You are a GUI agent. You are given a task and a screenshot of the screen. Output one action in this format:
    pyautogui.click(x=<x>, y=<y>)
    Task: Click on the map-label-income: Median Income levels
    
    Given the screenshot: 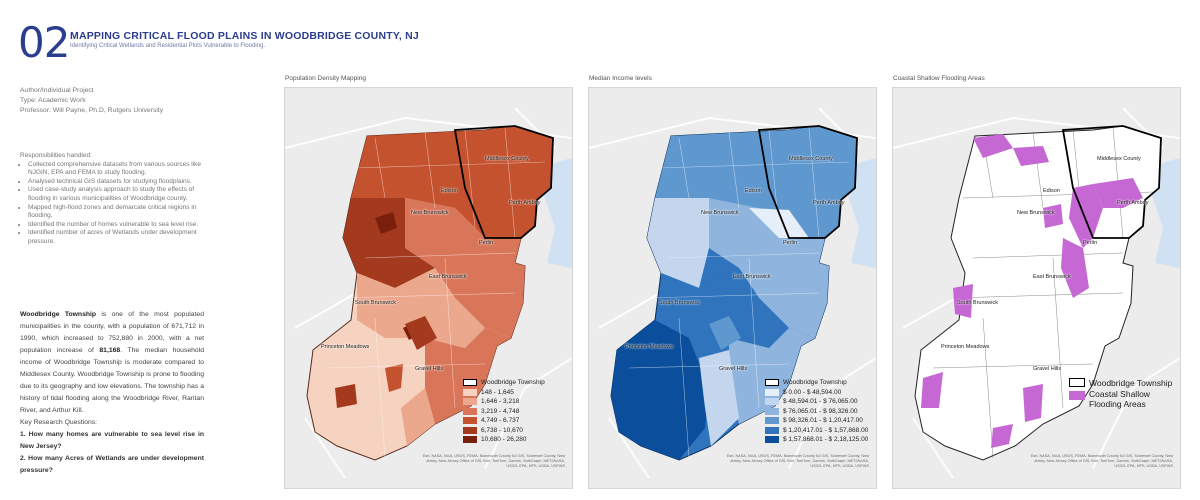 What is the action you would take?
    pyautogui.click(x=620, y=78)
    